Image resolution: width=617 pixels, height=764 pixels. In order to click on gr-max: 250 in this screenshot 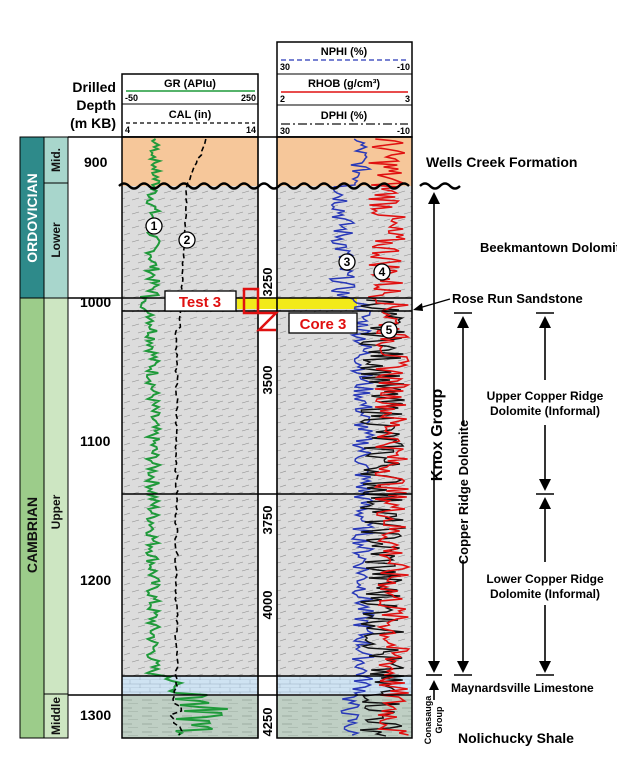, I will do `click(248, 98)`.